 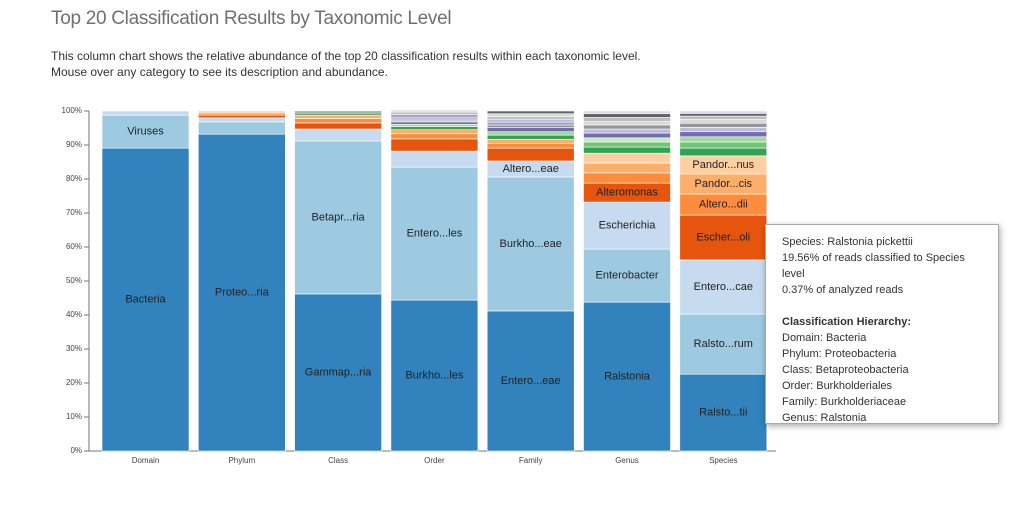 I want to click on segment-label: Bacteria, so click(x=145, y=299).